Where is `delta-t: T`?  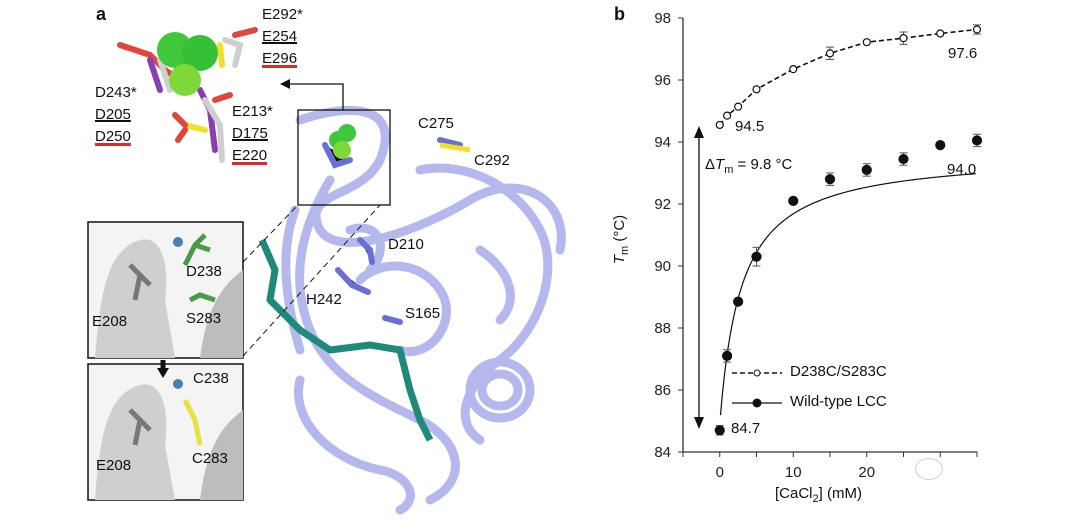 delta-t: T is located at coordinates (720, 164).